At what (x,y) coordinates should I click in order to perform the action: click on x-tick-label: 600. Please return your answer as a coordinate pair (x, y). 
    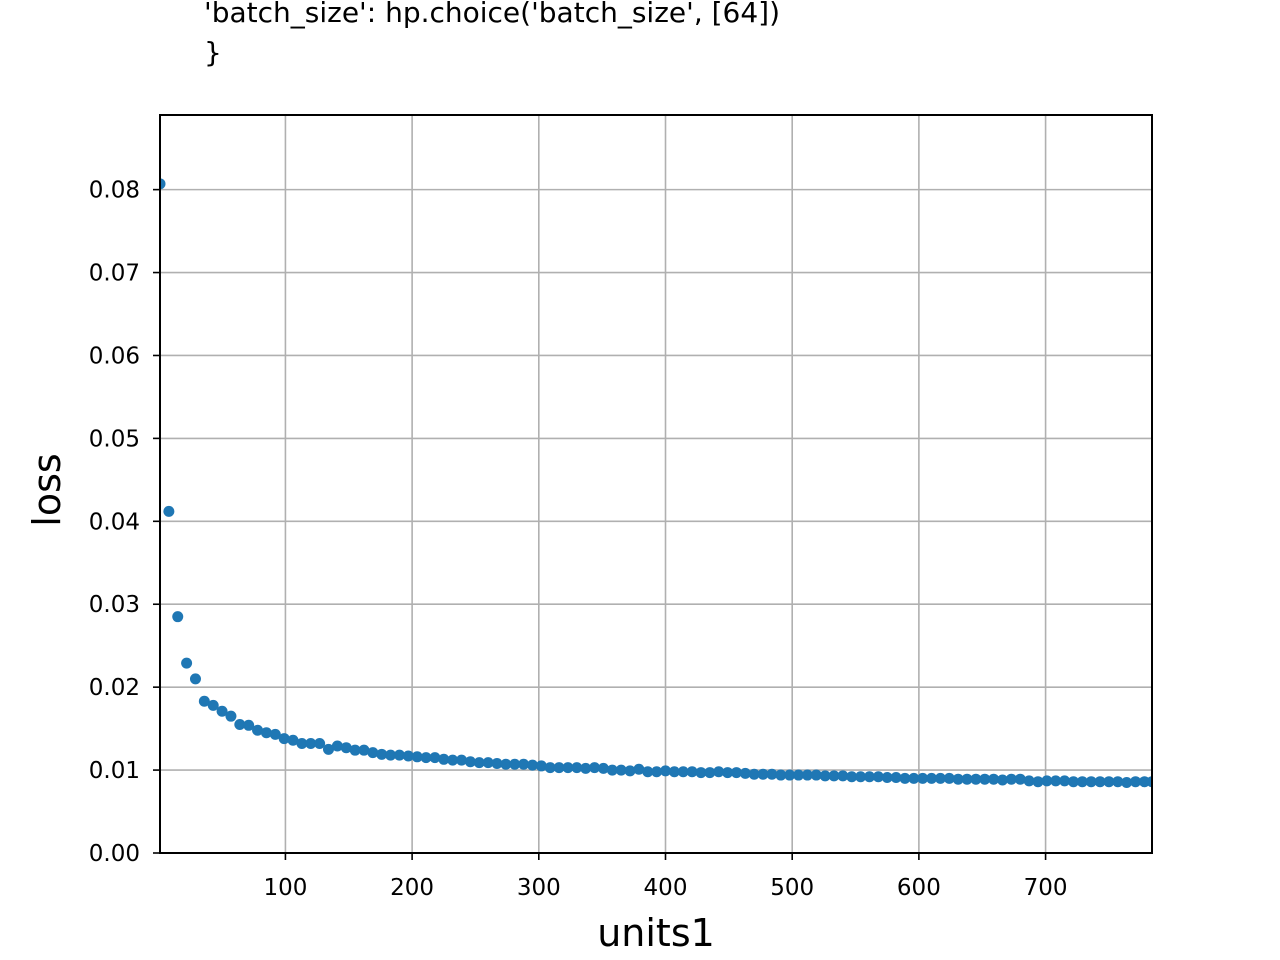
    Looking at the image, I should click on (919, 888).